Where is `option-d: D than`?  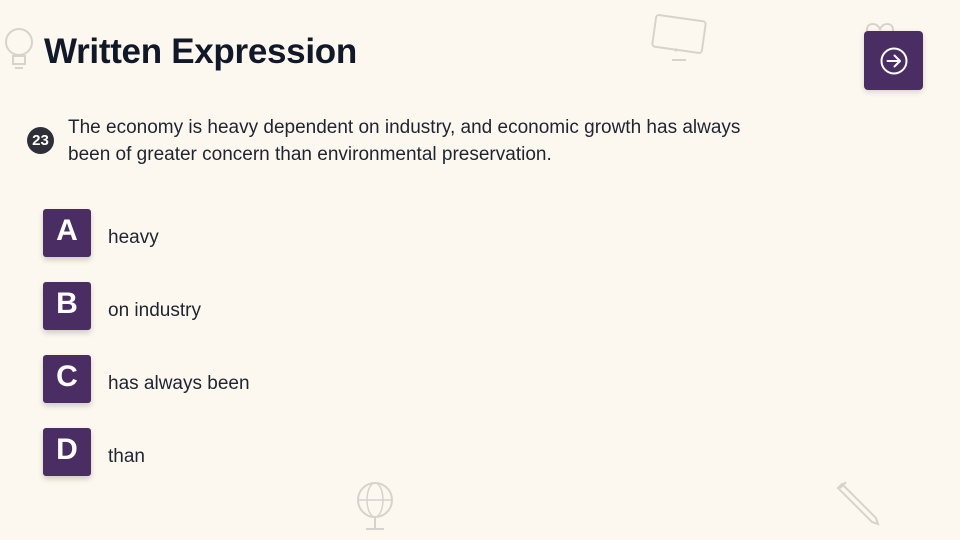 option-d: D than is located at coordinates (94, 452).